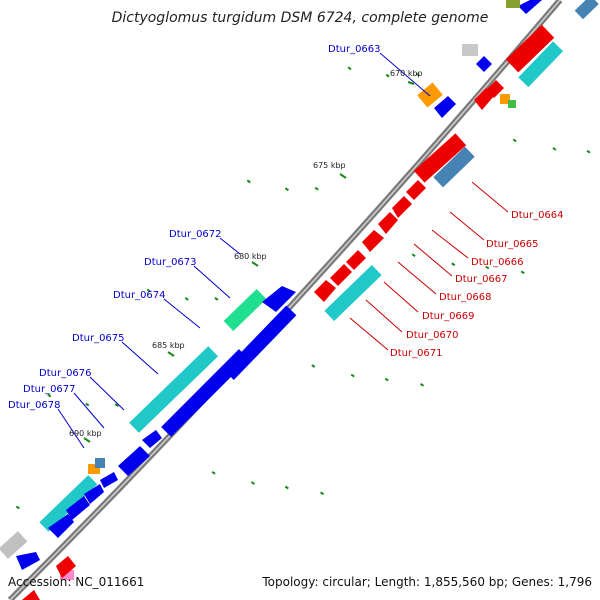 This screenshot has height=600, width=600. I want to click on gene-label-Dtur_0665: Dtur_0665, so click(512, 244).